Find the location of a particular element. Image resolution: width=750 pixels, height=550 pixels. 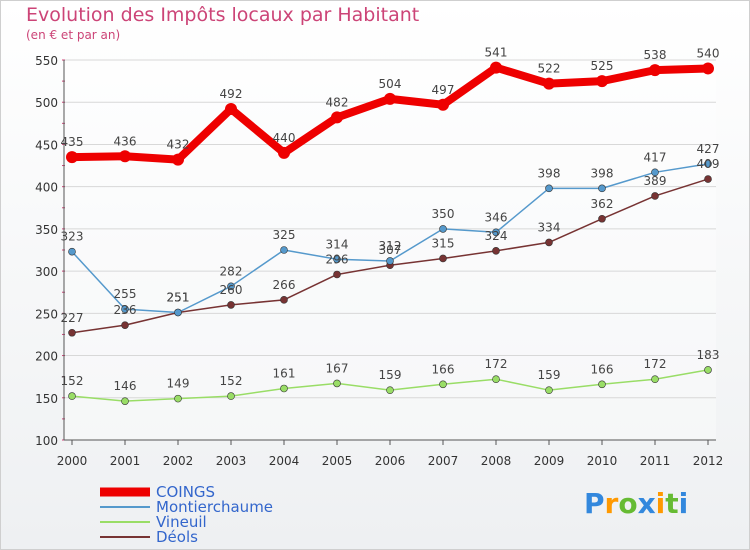

data-label: 167 is located at coordinates (337, 368).